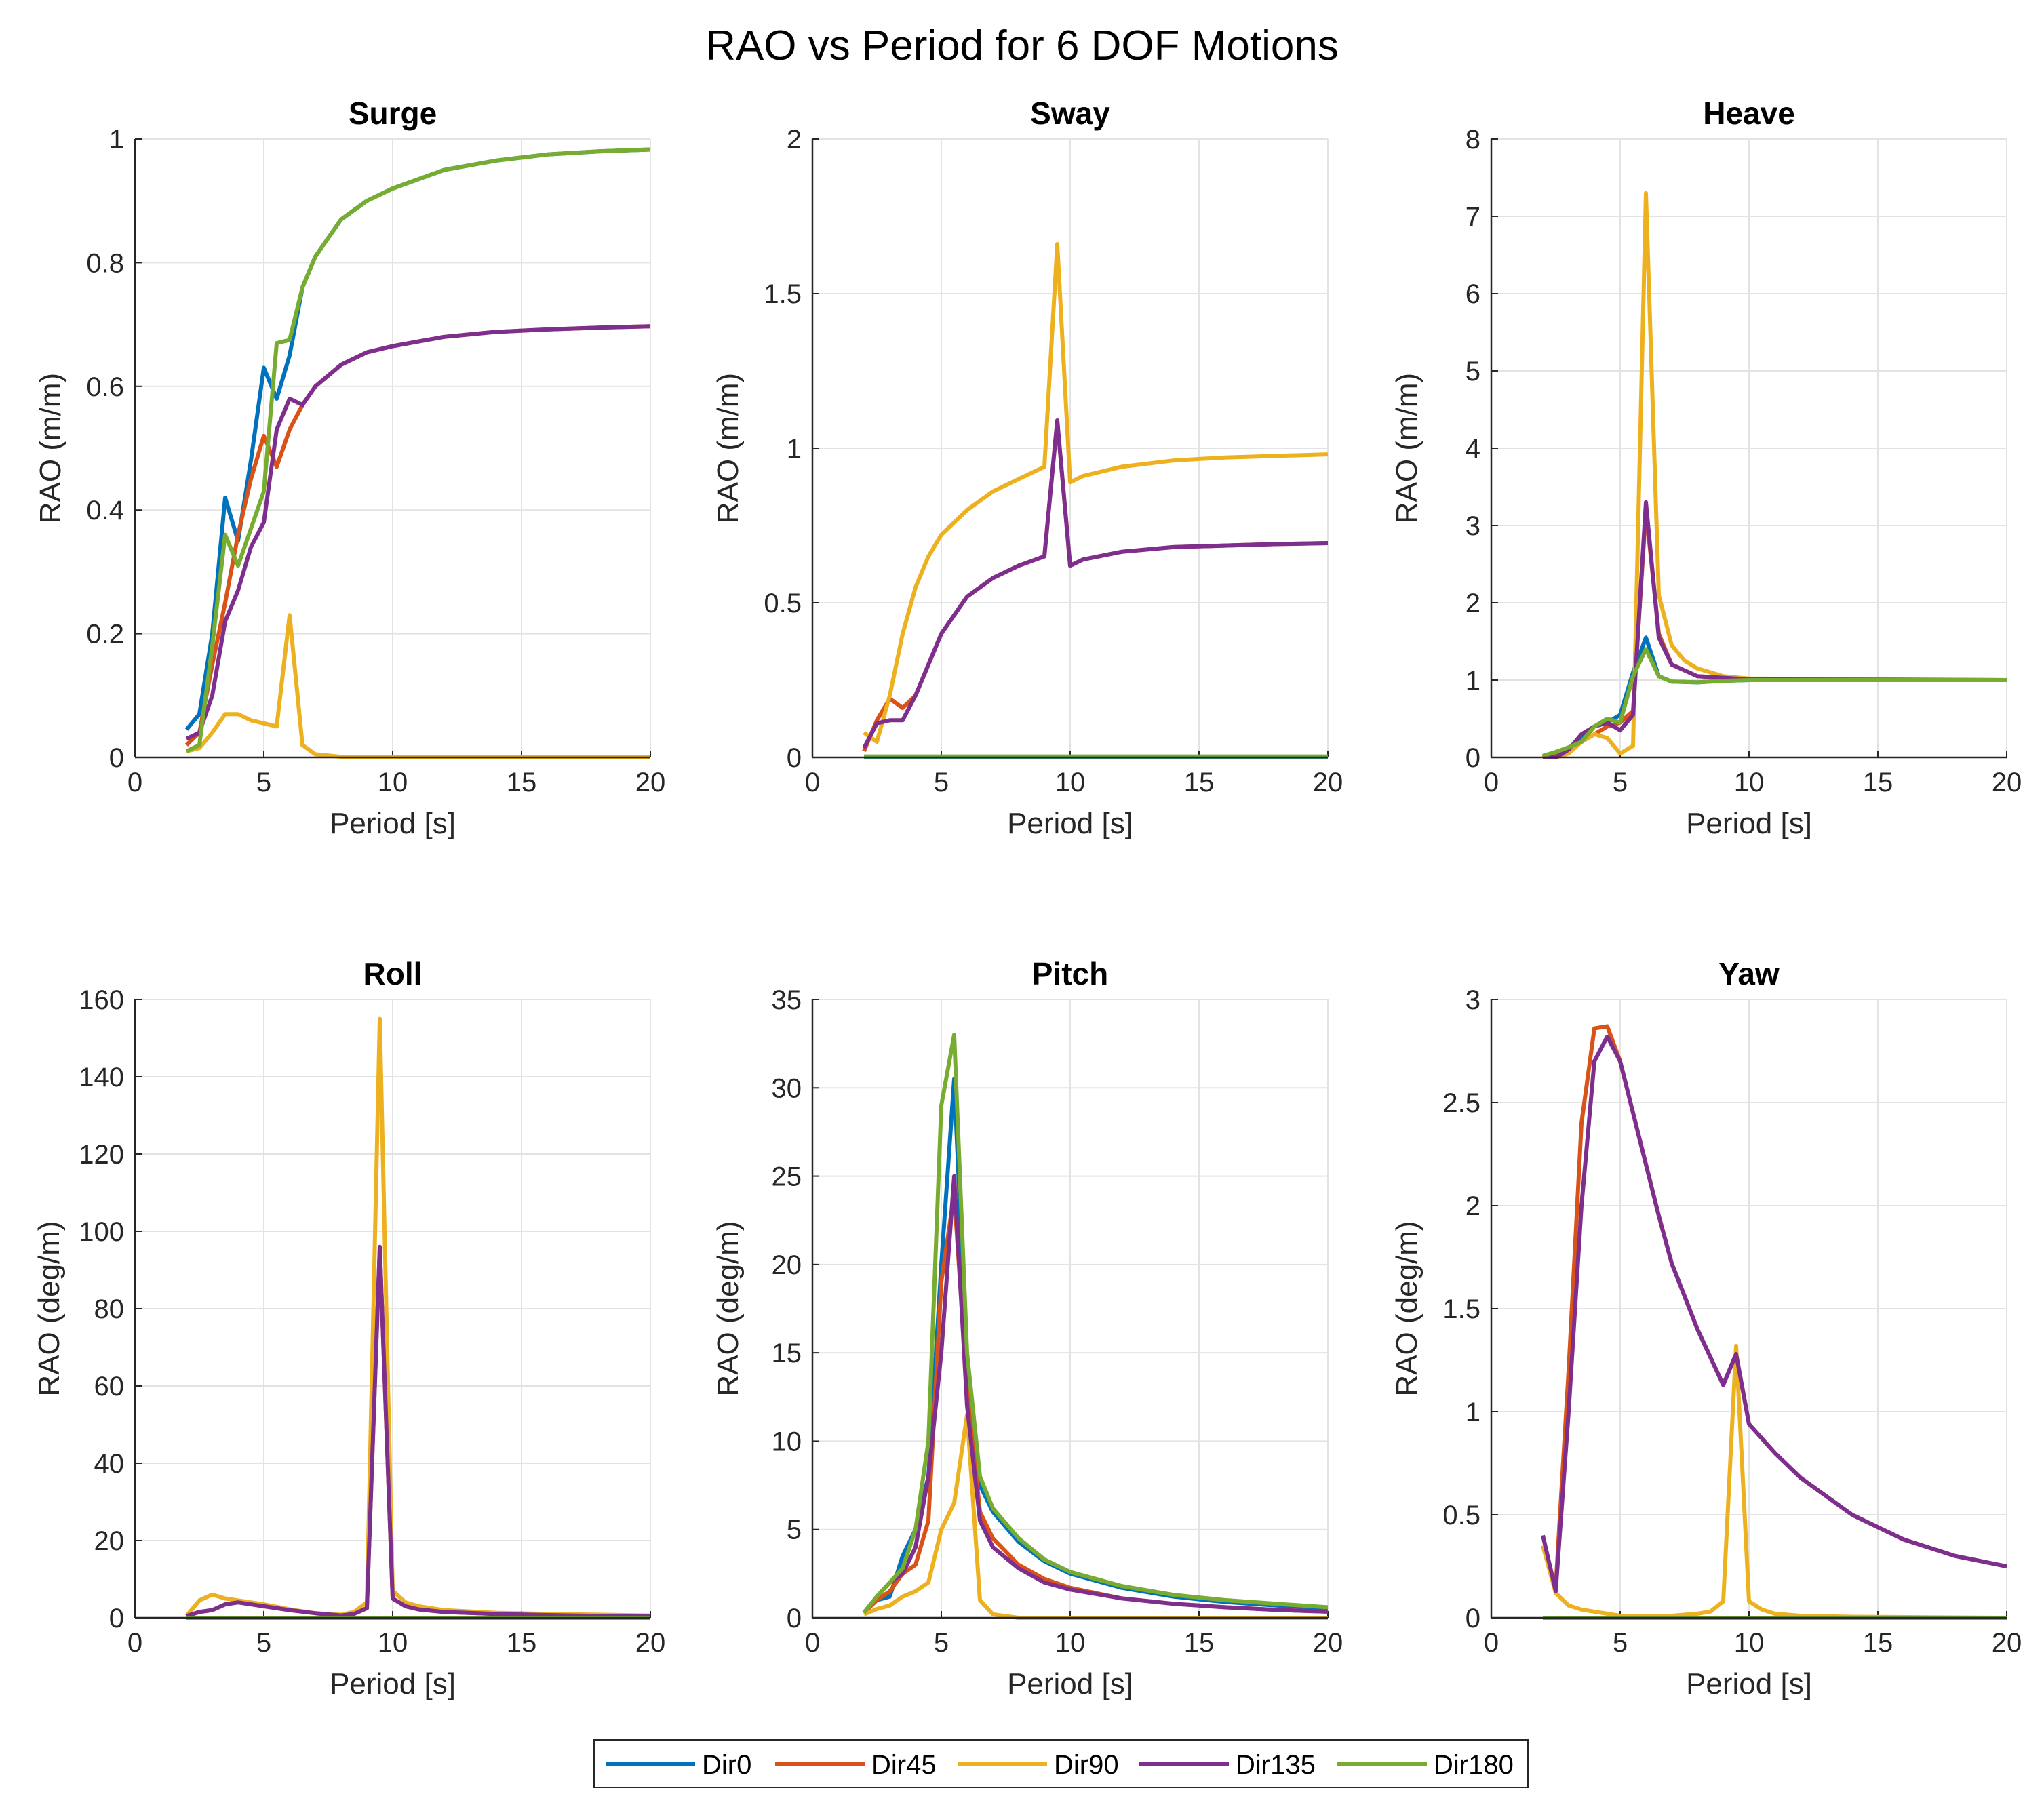 The image size is (2044, 1807). Describe the element at coordinates (787, 1265) in the screenshot. I see `y-tick-label: 20` at that location.